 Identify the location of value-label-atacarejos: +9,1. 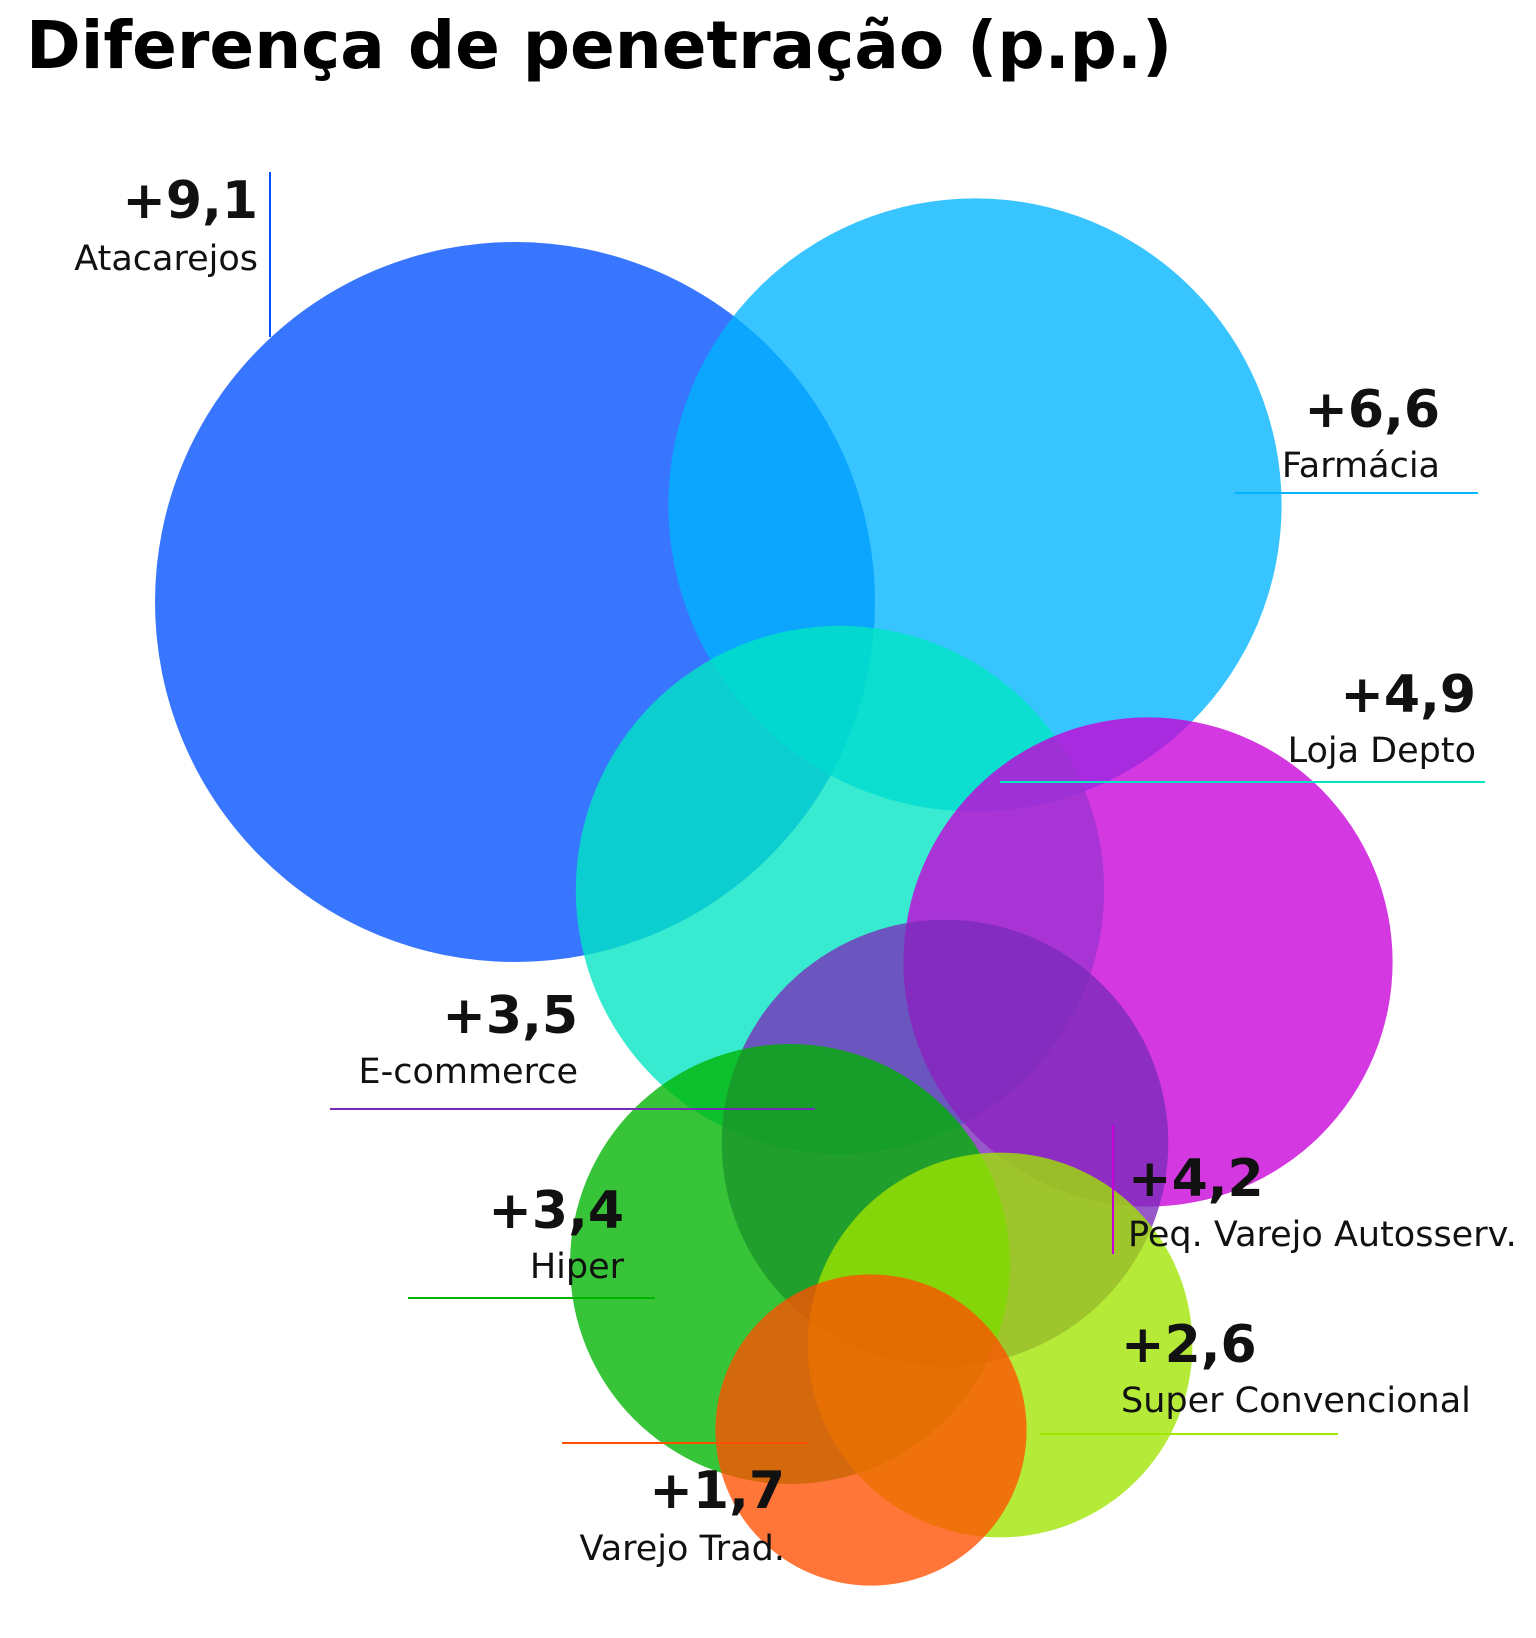
(190, 201).